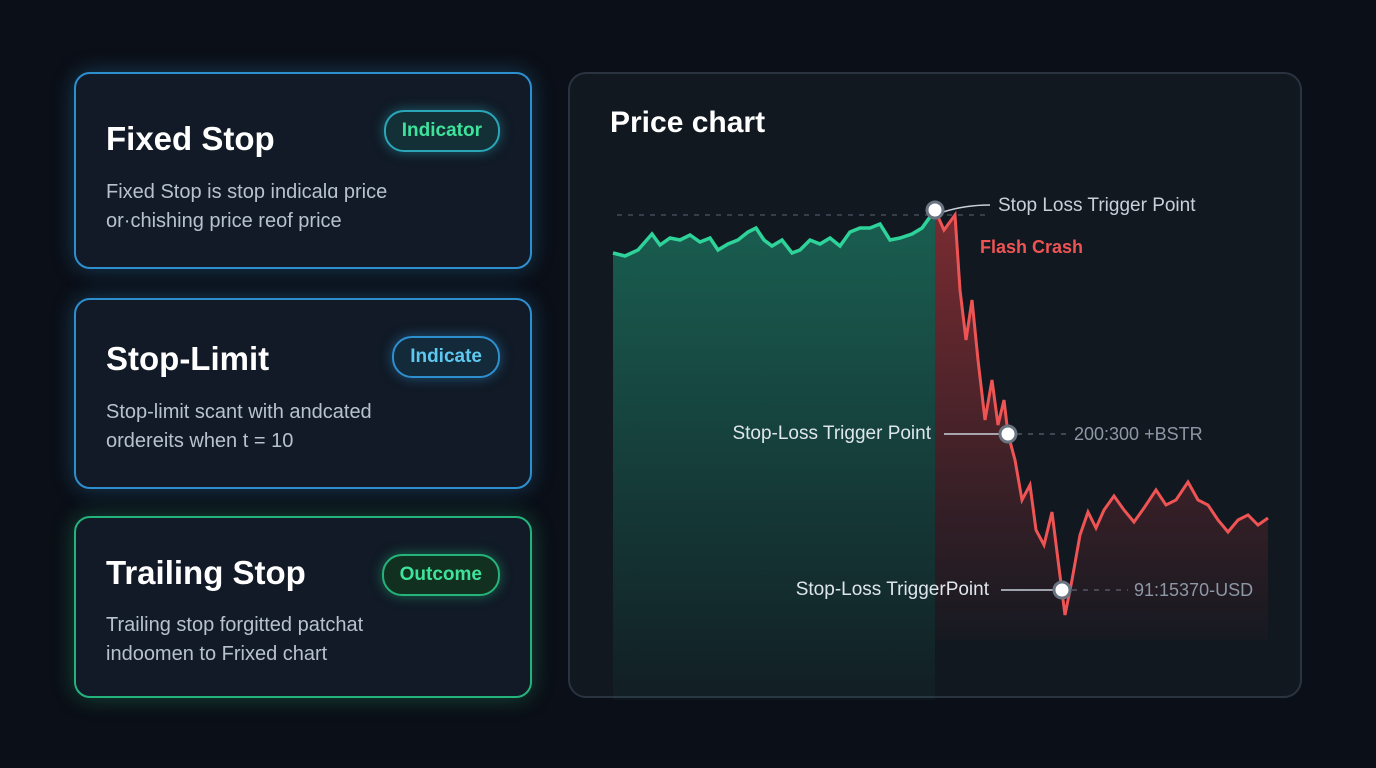 This screenshot has width=1376, height=768. Describe the element at coordinates (1193, 590) in the screenshot. I see `annotation: 91:15370-USD` at that location.